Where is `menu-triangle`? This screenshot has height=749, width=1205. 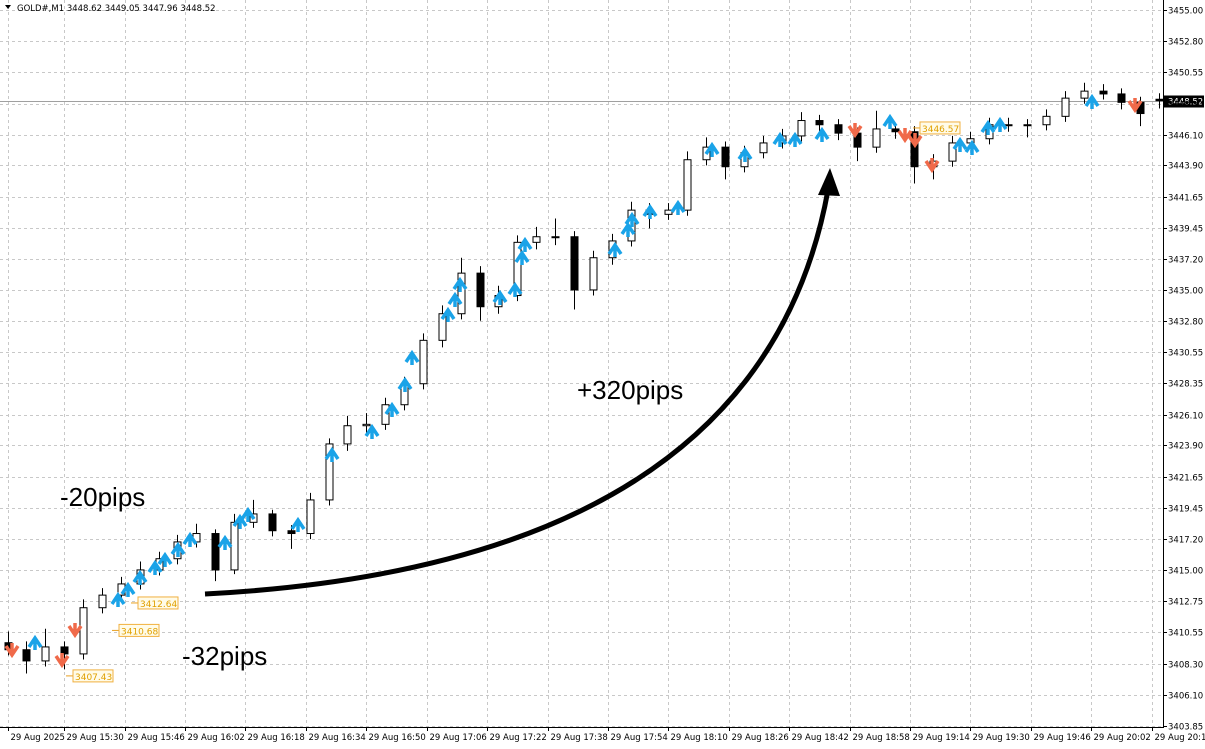 menu-triangle is located at coordinates (8, 7).